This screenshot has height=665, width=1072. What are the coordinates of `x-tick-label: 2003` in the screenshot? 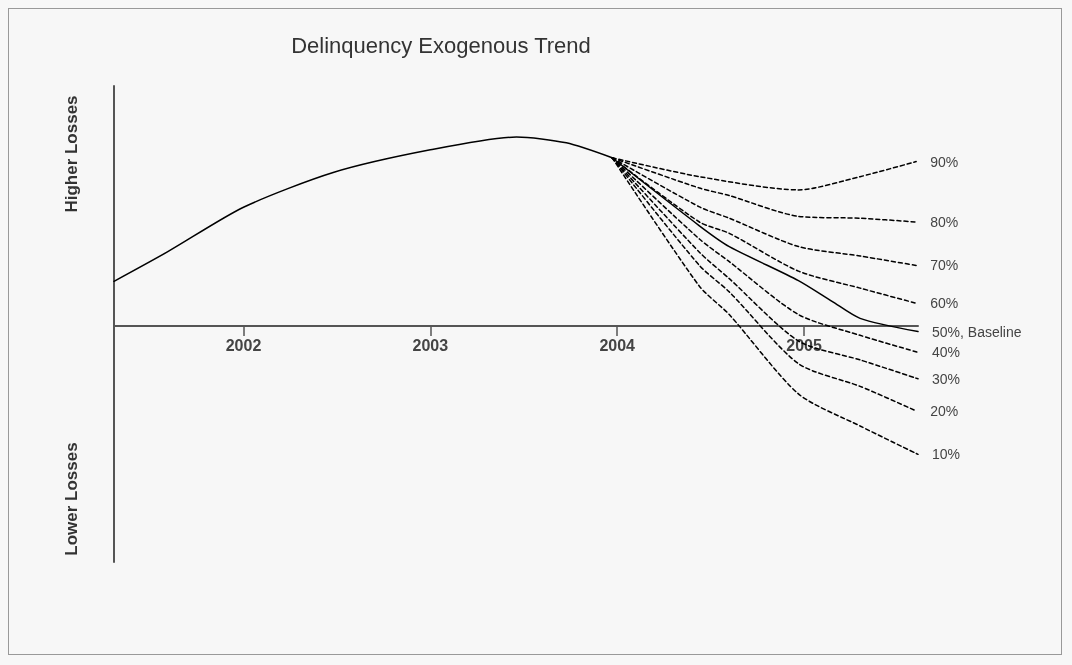 It's located at (430, 346).